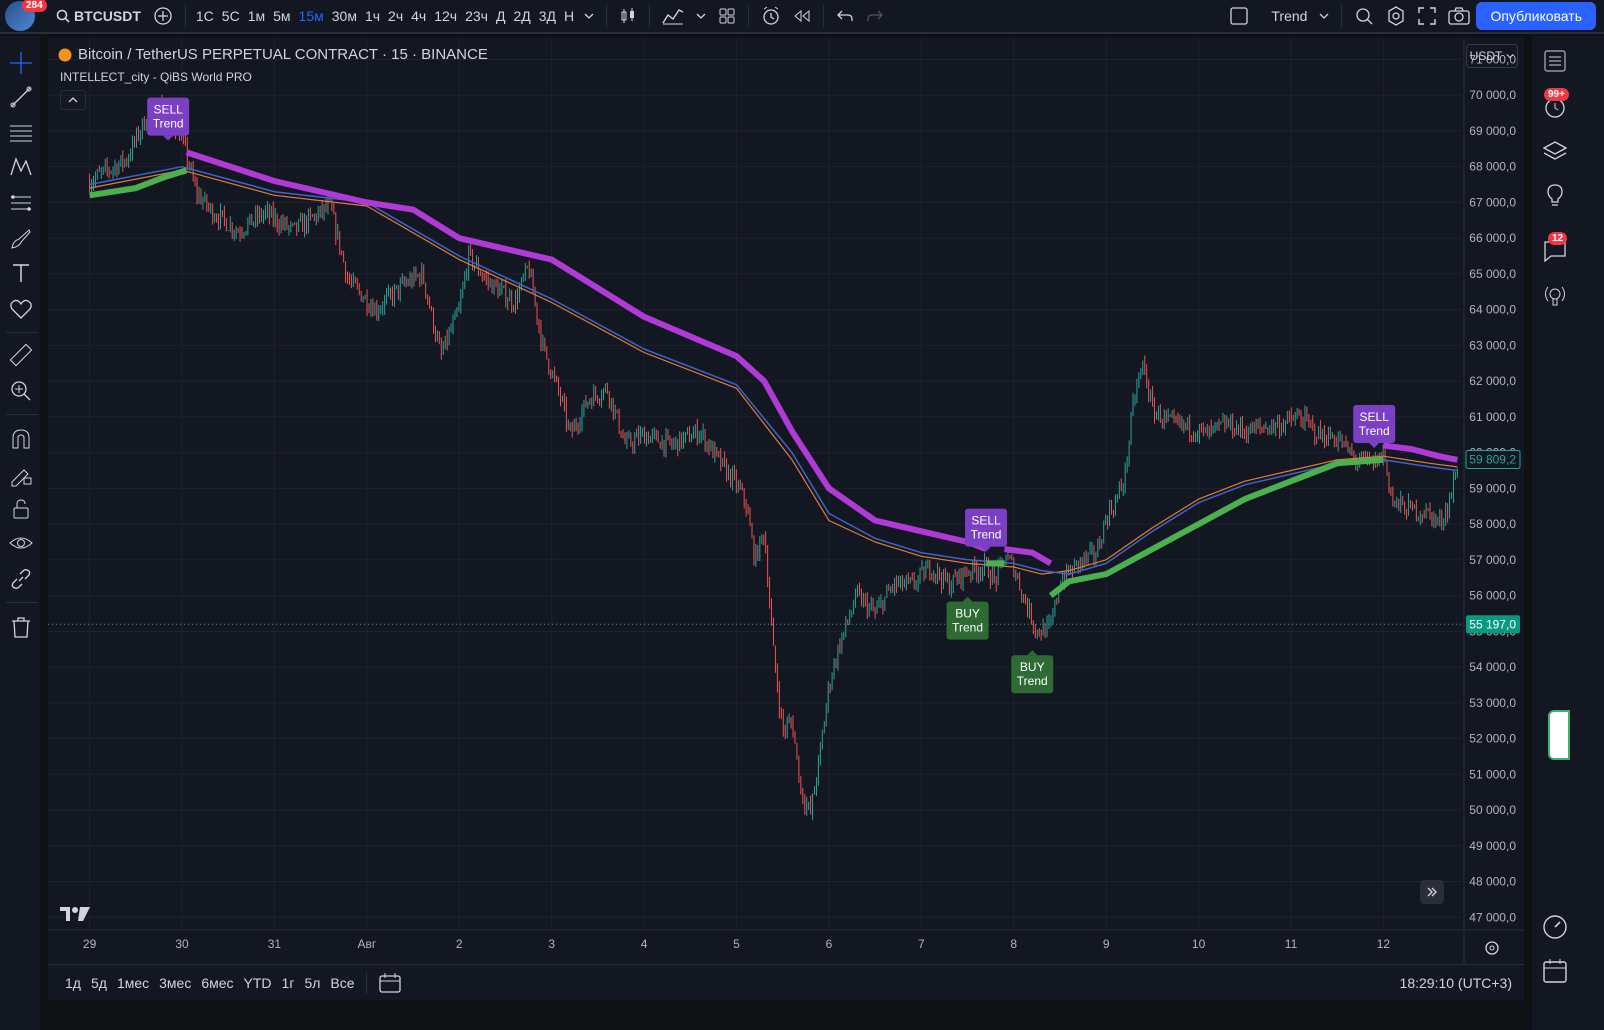 The image size is (1604, 1030). I want to click on user-menu-button: 284, so click(23, 16).